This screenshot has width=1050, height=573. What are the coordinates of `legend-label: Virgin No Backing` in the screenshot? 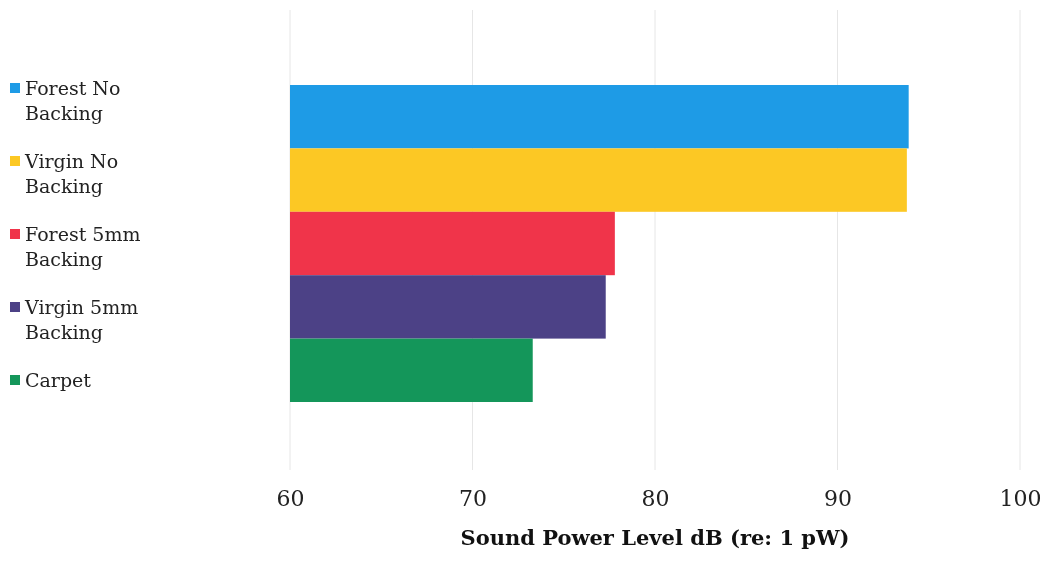 It's located at (71, 173).